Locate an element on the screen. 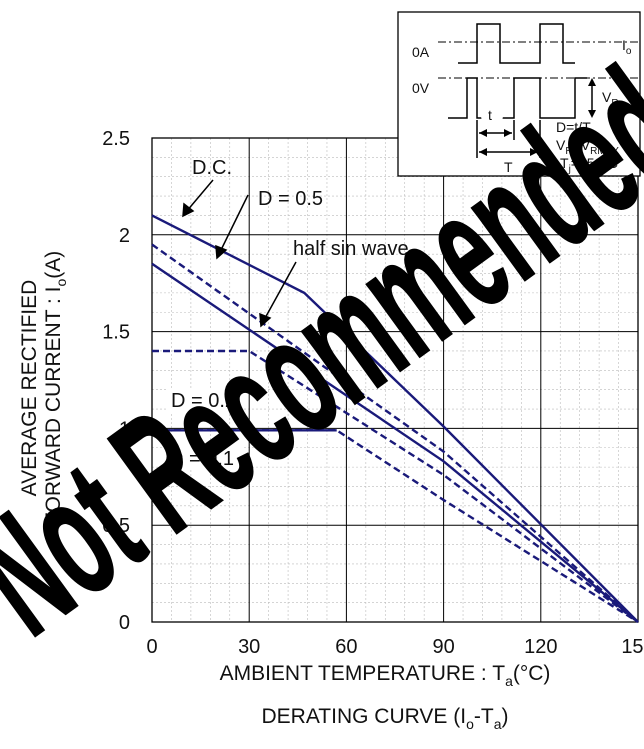  label-d01-bg is located at coordinates (204, 458).